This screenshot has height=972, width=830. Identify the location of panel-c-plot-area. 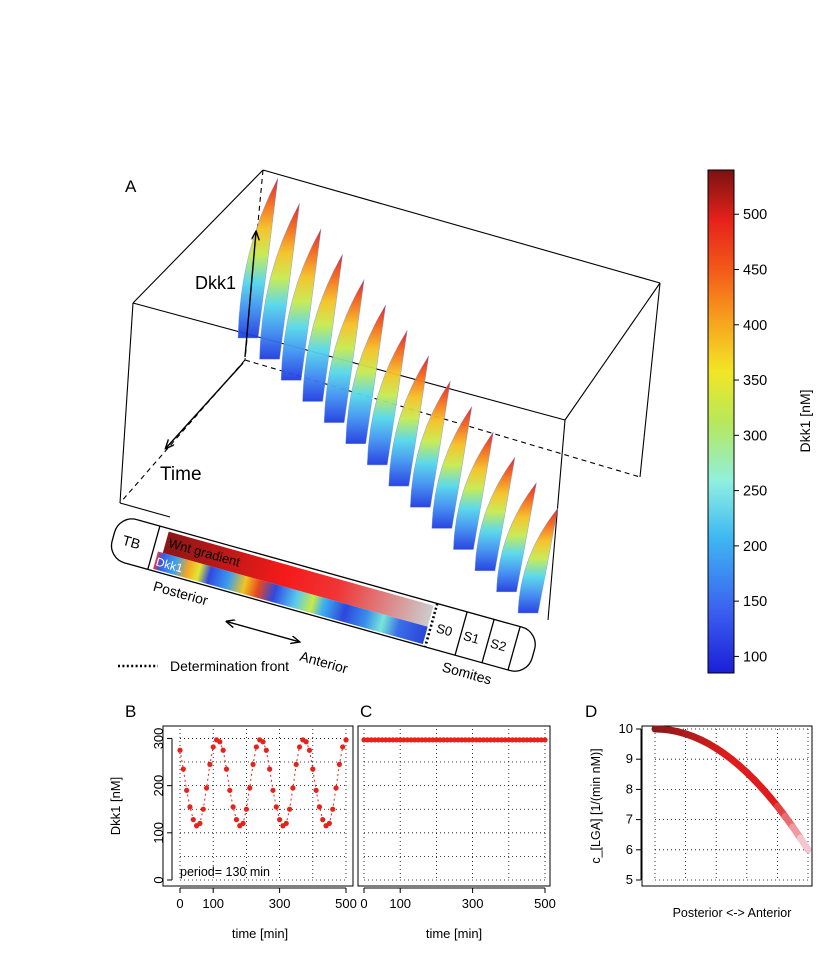
(454, 806).